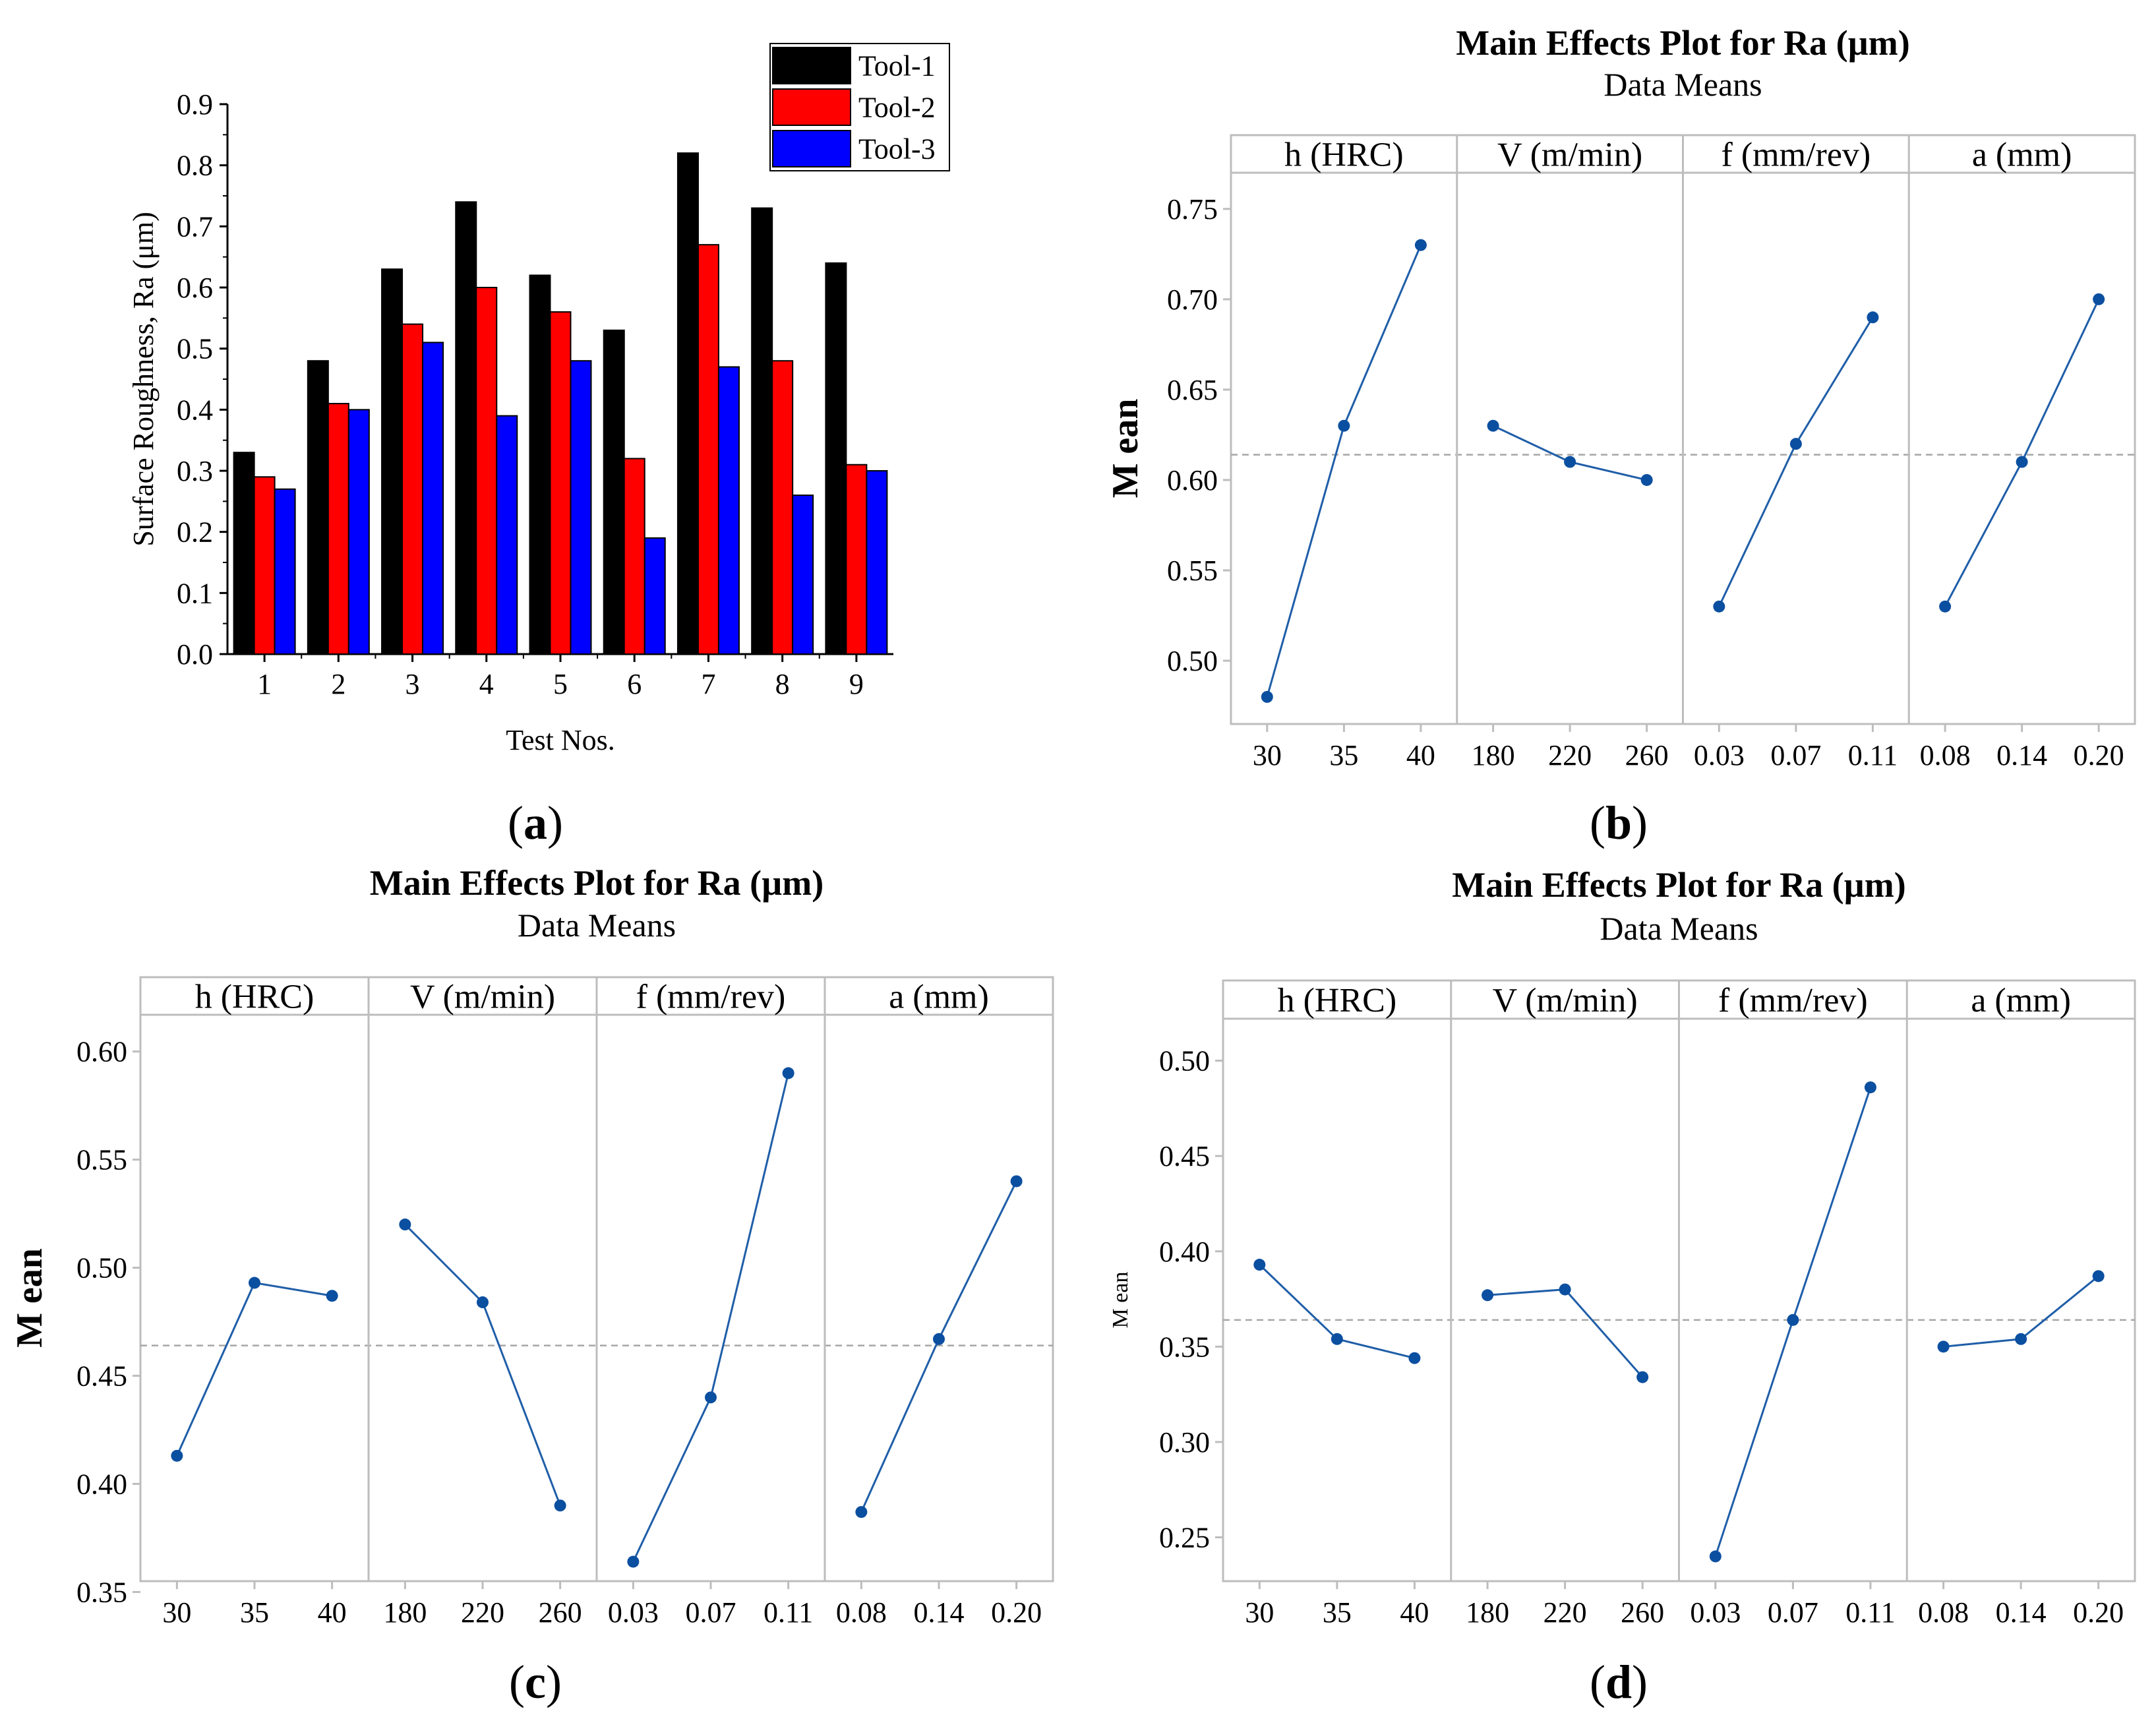 The height and width of the screenshot is (1717, 2156). I want to click on chart-b-xtick-label: 35, so click(1343, 755).